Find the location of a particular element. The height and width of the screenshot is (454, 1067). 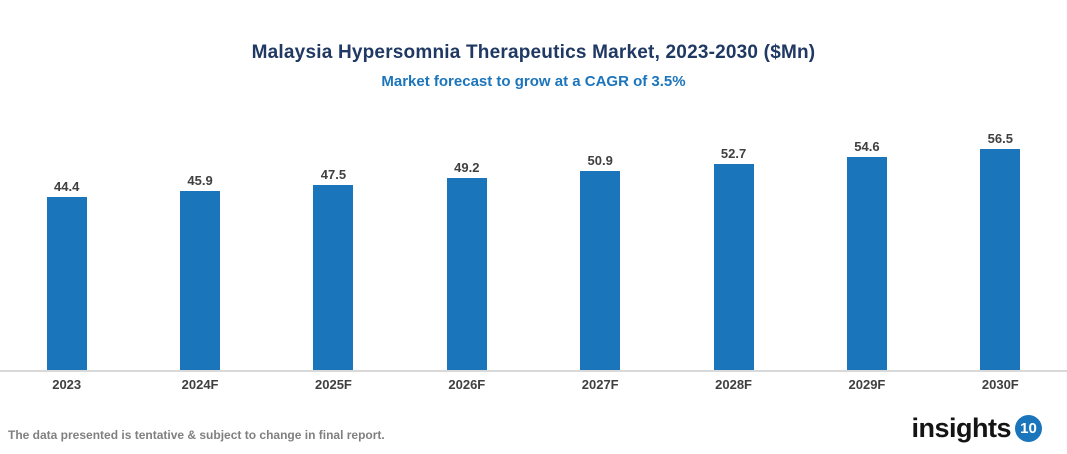

x-axis-label: 2025F is located at coordinates (333, 384).